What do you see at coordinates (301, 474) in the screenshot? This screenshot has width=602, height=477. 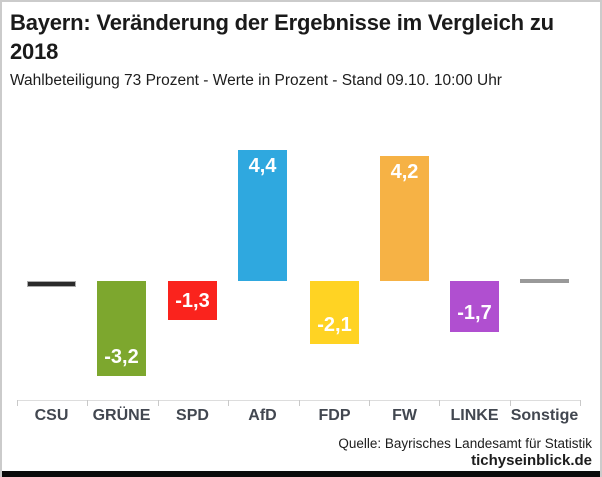 I see `bottom-black-bar` at bounding box center [301, 474].